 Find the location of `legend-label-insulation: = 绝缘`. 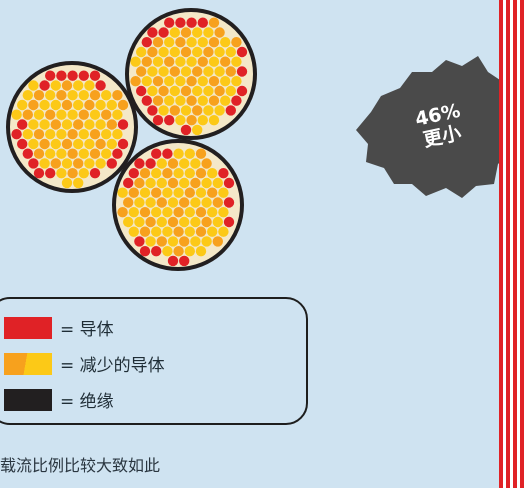

legend-label-insulation: = 绝缘 is located at coordinates (87, 402).